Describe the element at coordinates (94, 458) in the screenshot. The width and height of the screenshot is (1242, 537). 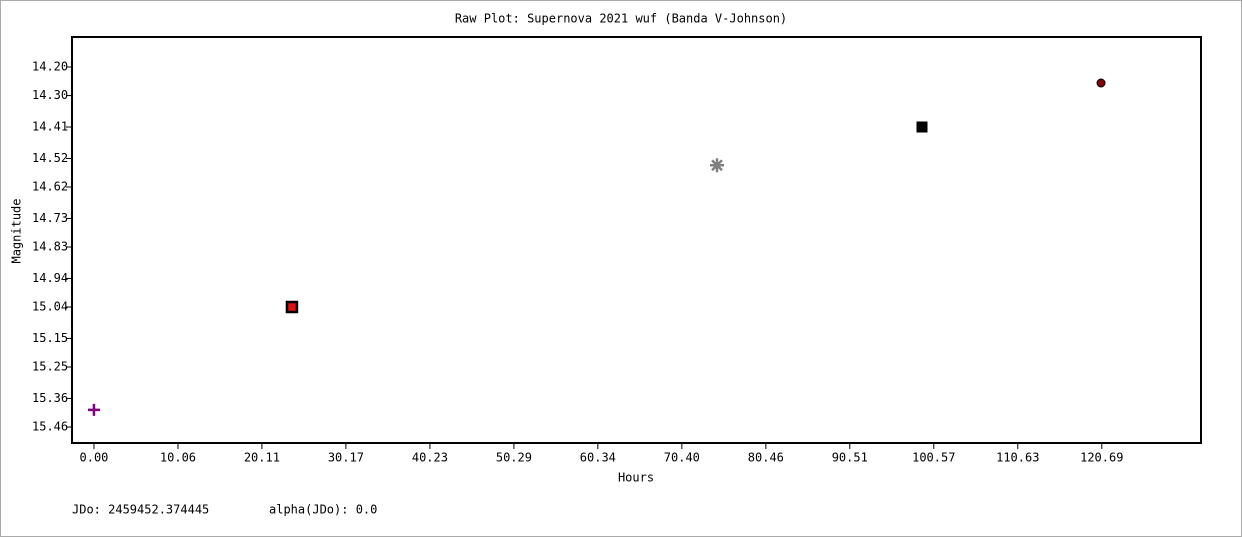
I see `x-tick-label: 0.00` at that location.